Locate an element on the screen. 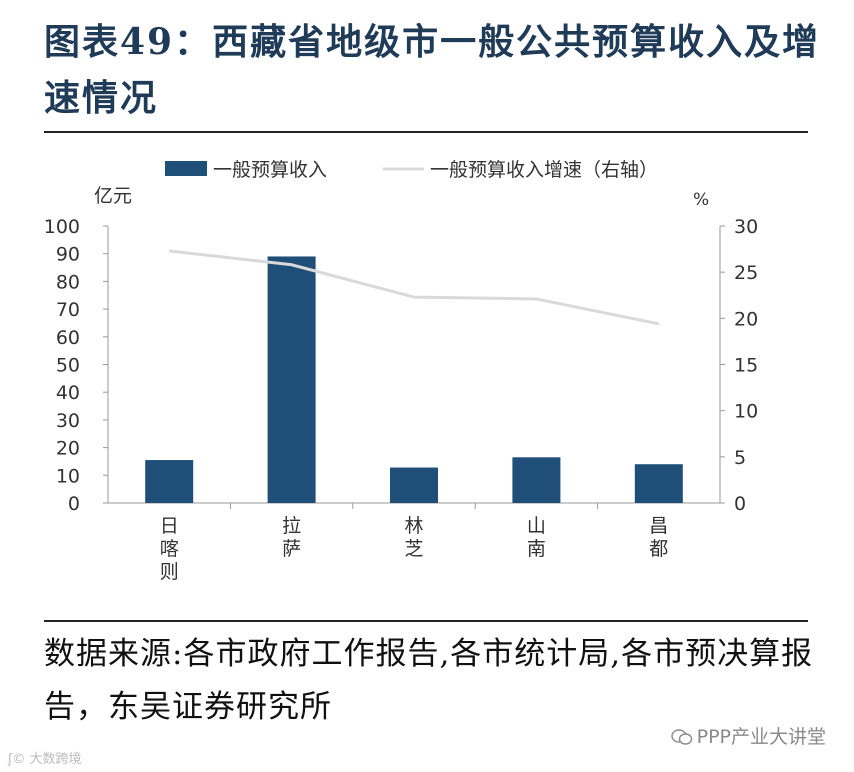 This screenshot has height=772, width=854. right-axis-unit: % is located at coordinates (701, 200).